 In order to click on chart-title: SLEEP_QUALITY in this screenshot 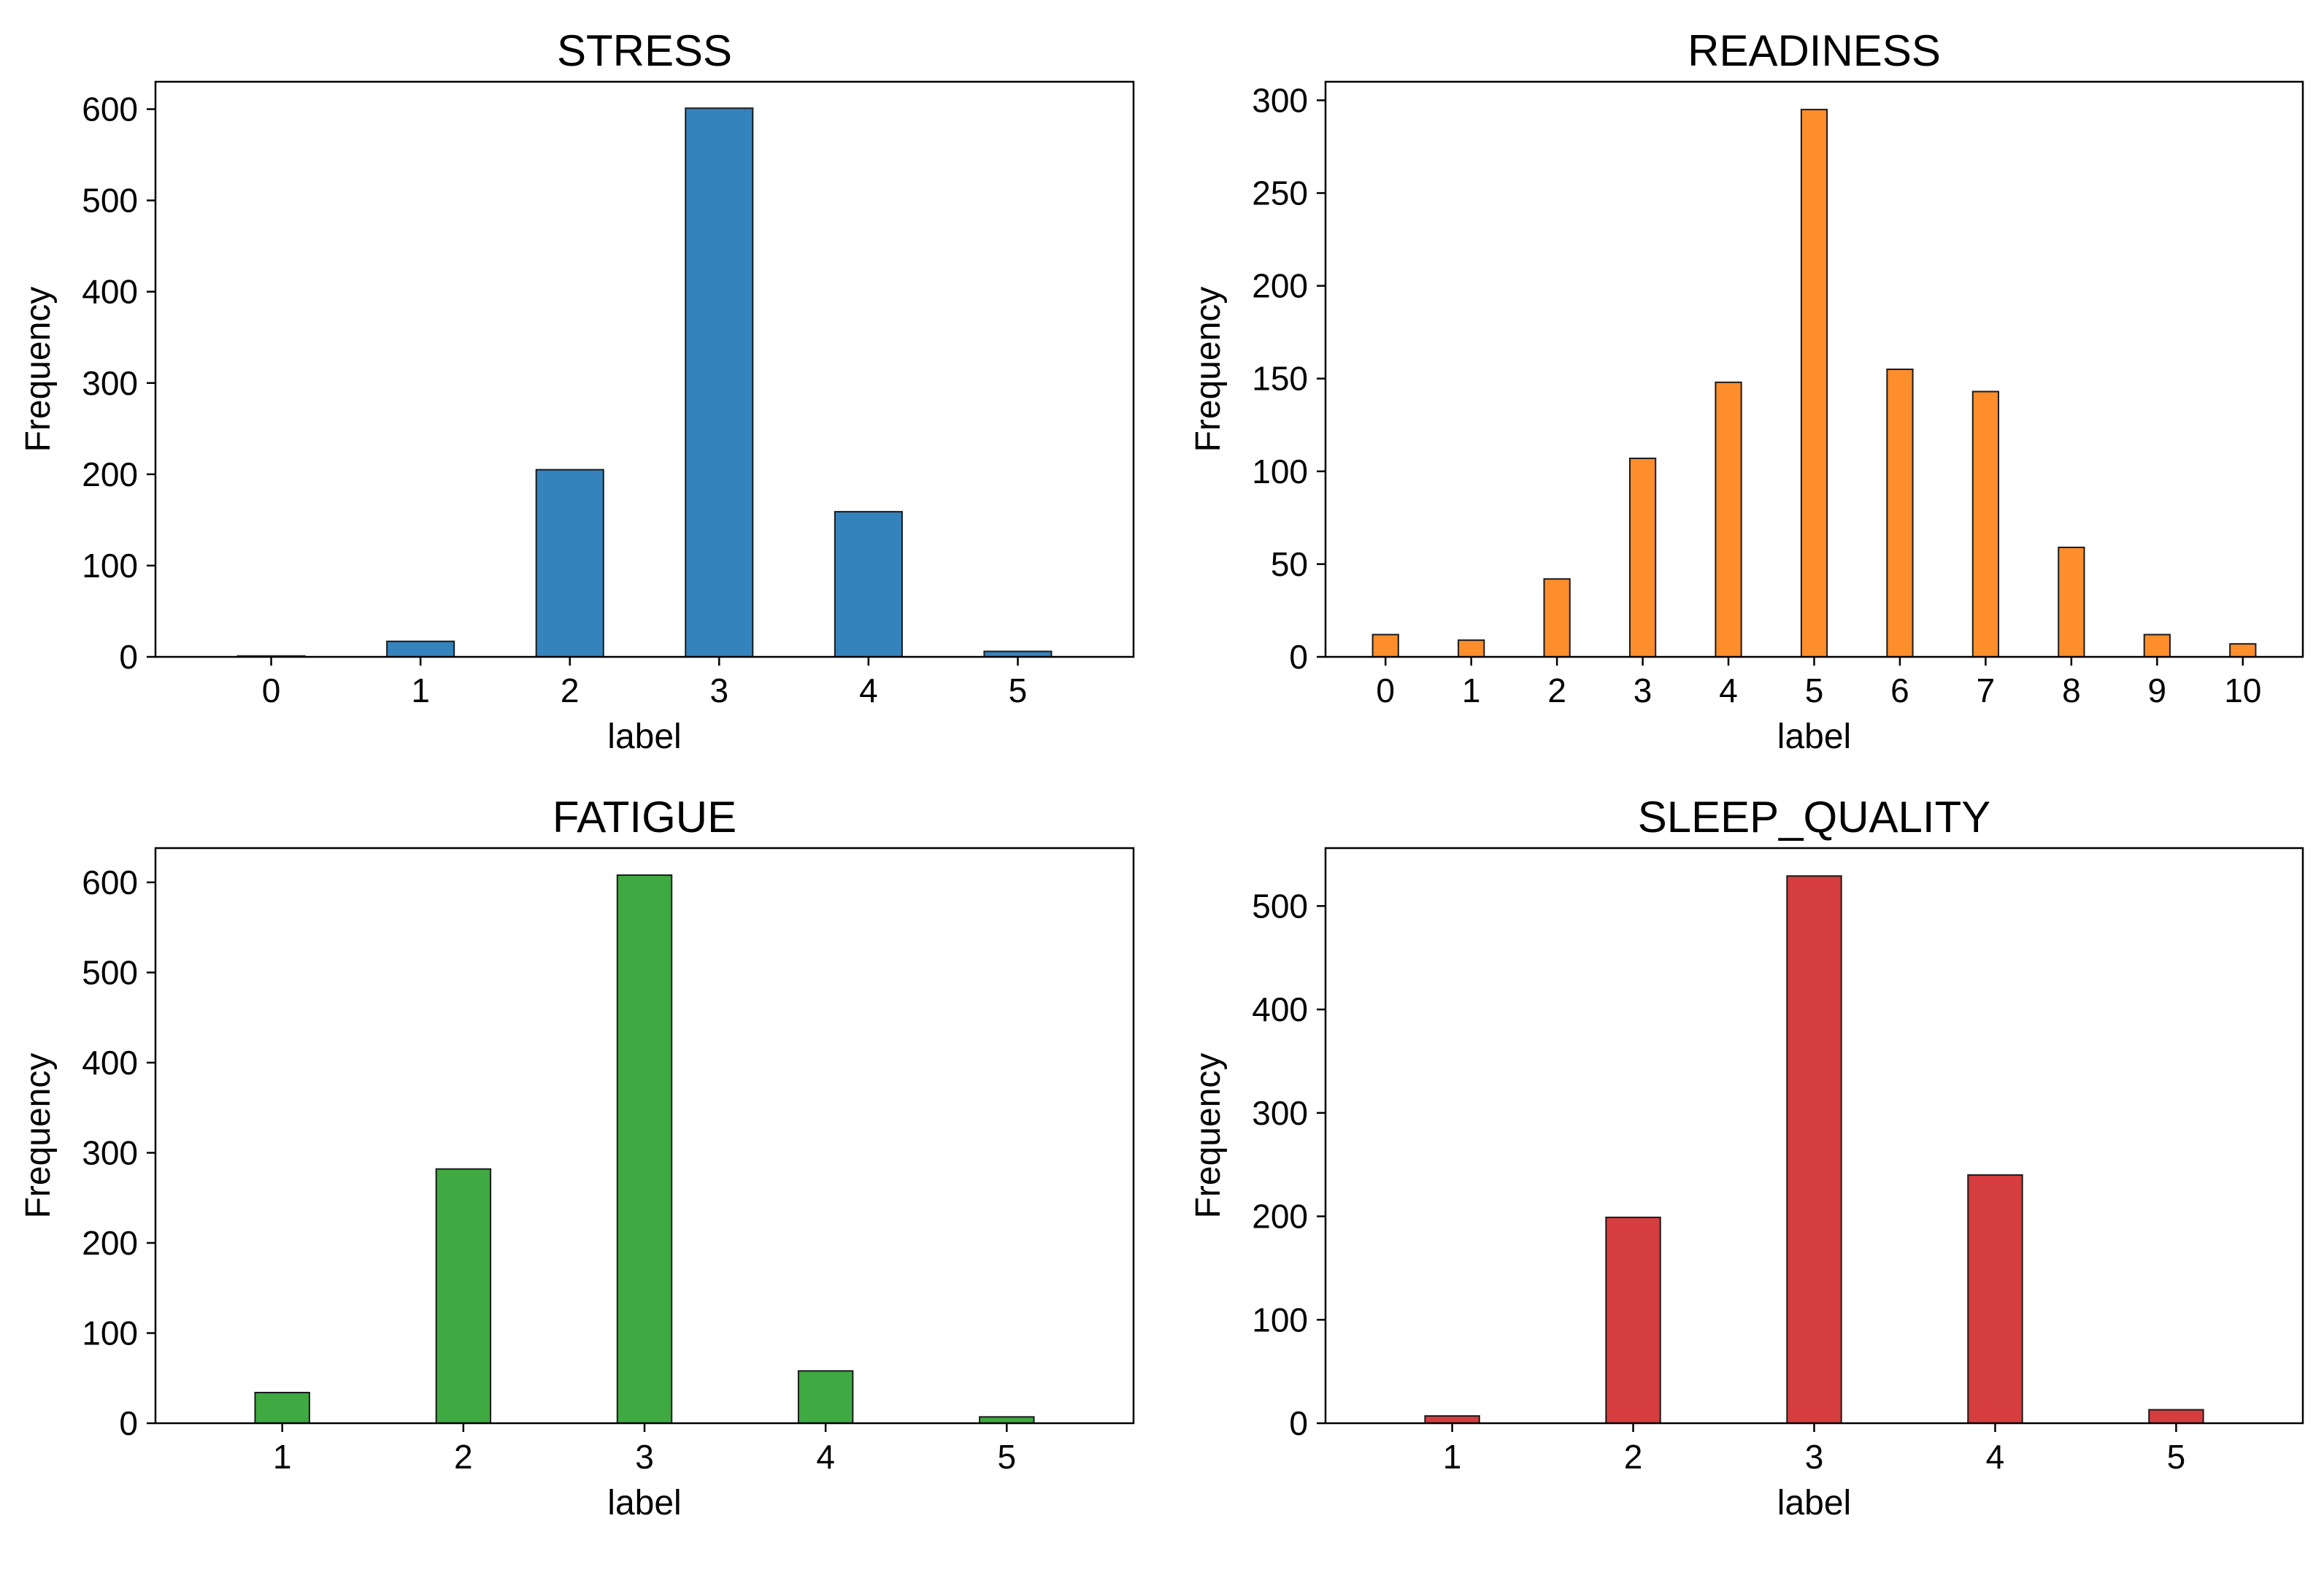, I will do `click(1814, 817)`.